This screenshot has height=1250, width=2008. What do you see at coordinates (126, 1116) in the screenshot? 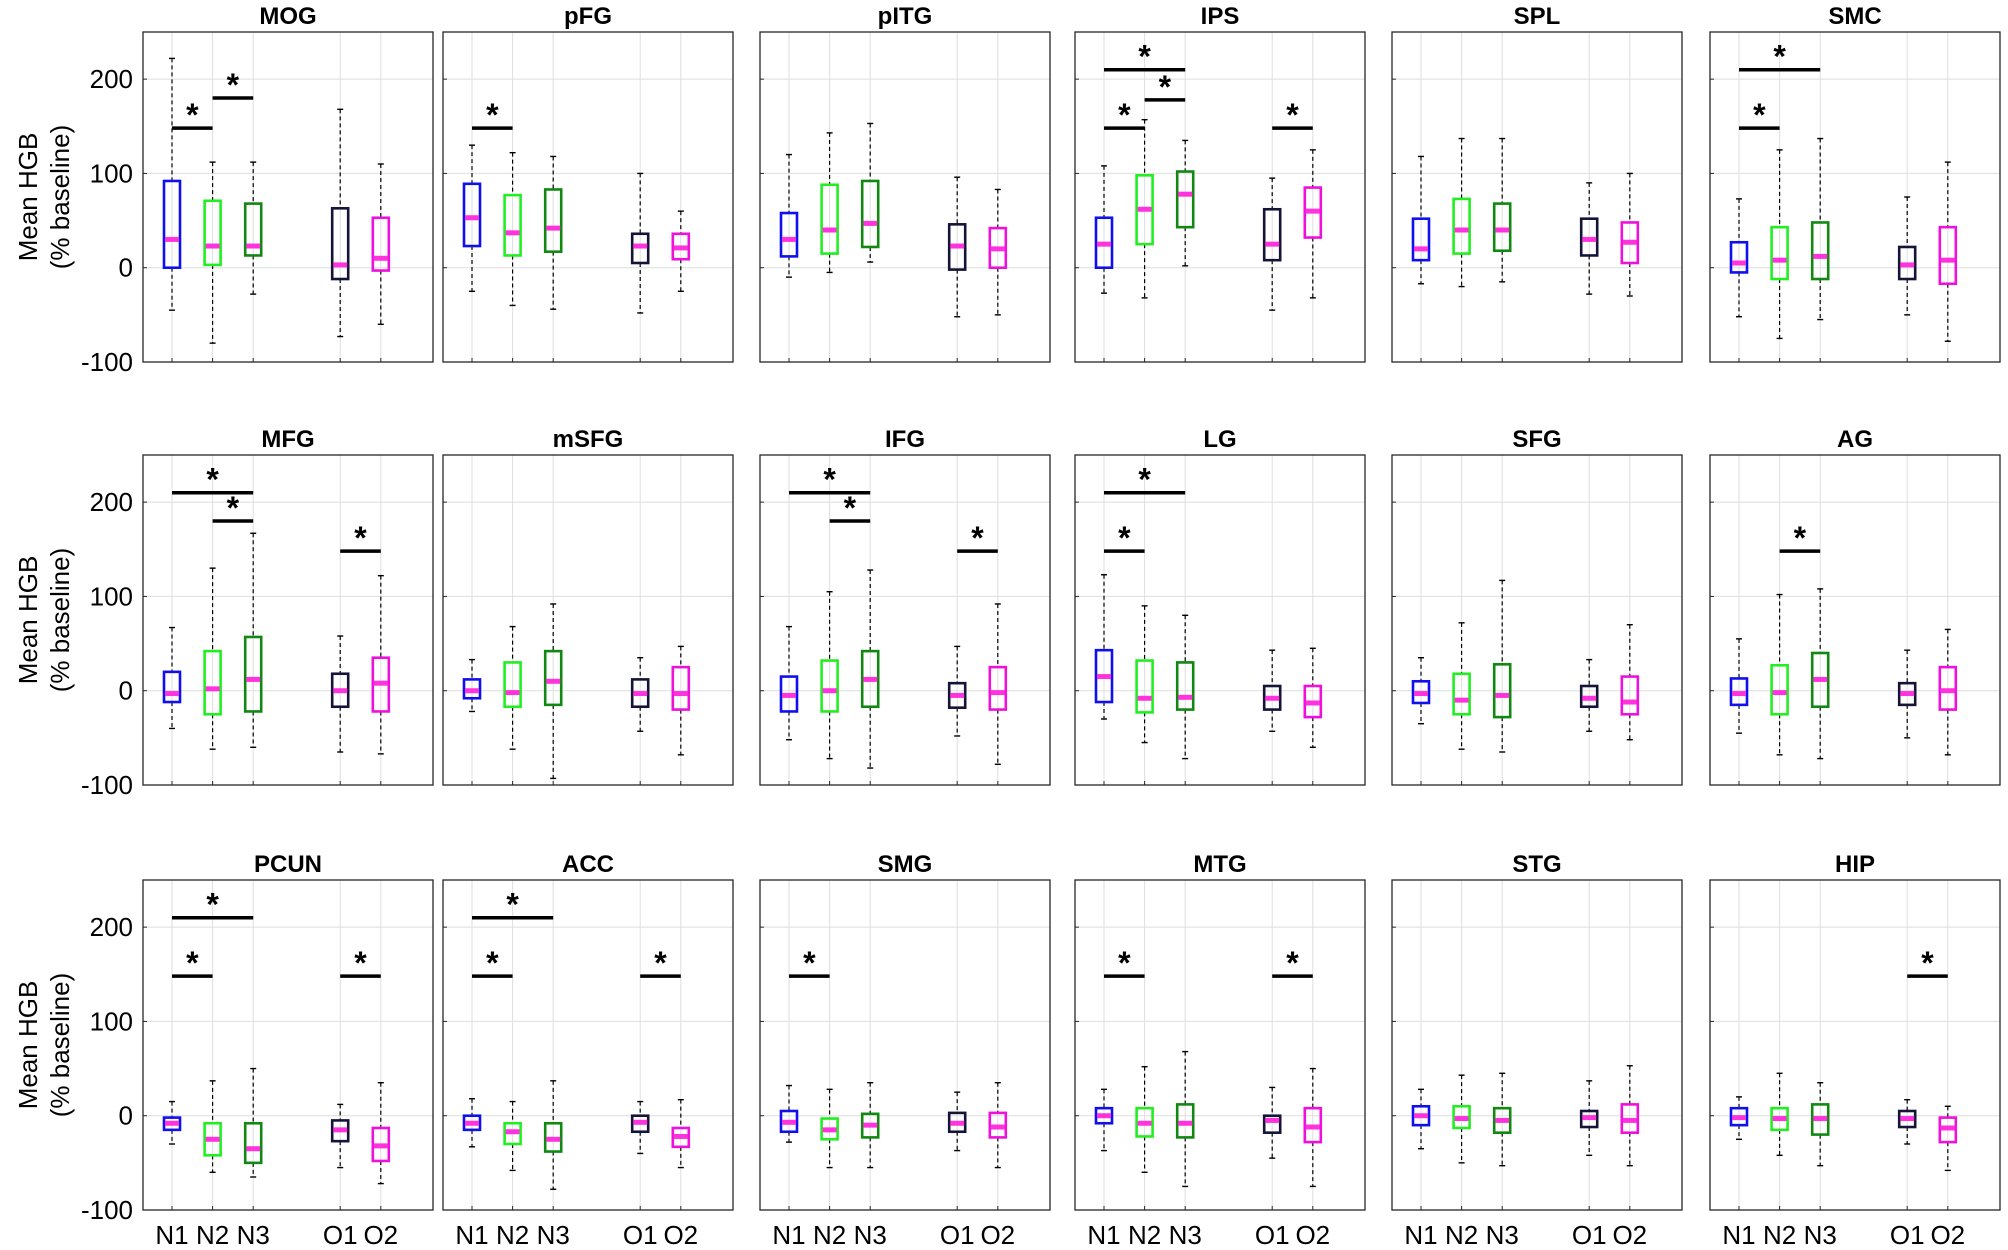
I see `y-tick-label: 0` at bounding box center [126, 1116].